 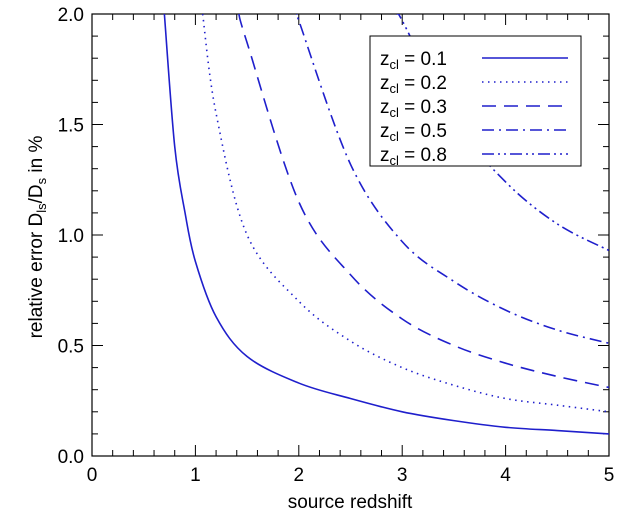 What do you see at coordinates (609, 475) in the screenshot?
I see `x-tick-label: 5` at bounding box center [609, 475].